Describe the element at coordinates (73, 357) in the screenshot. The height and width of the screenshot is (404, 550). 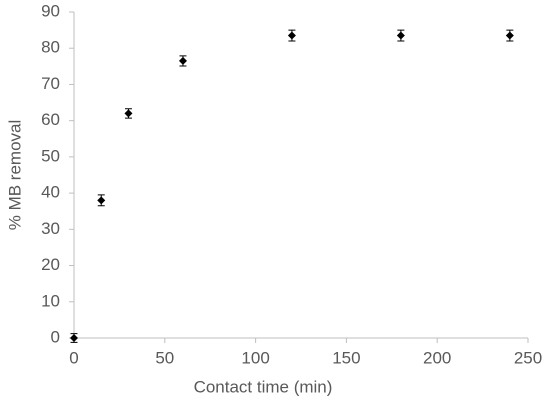
I see `x-tick-label: 0` at that location.